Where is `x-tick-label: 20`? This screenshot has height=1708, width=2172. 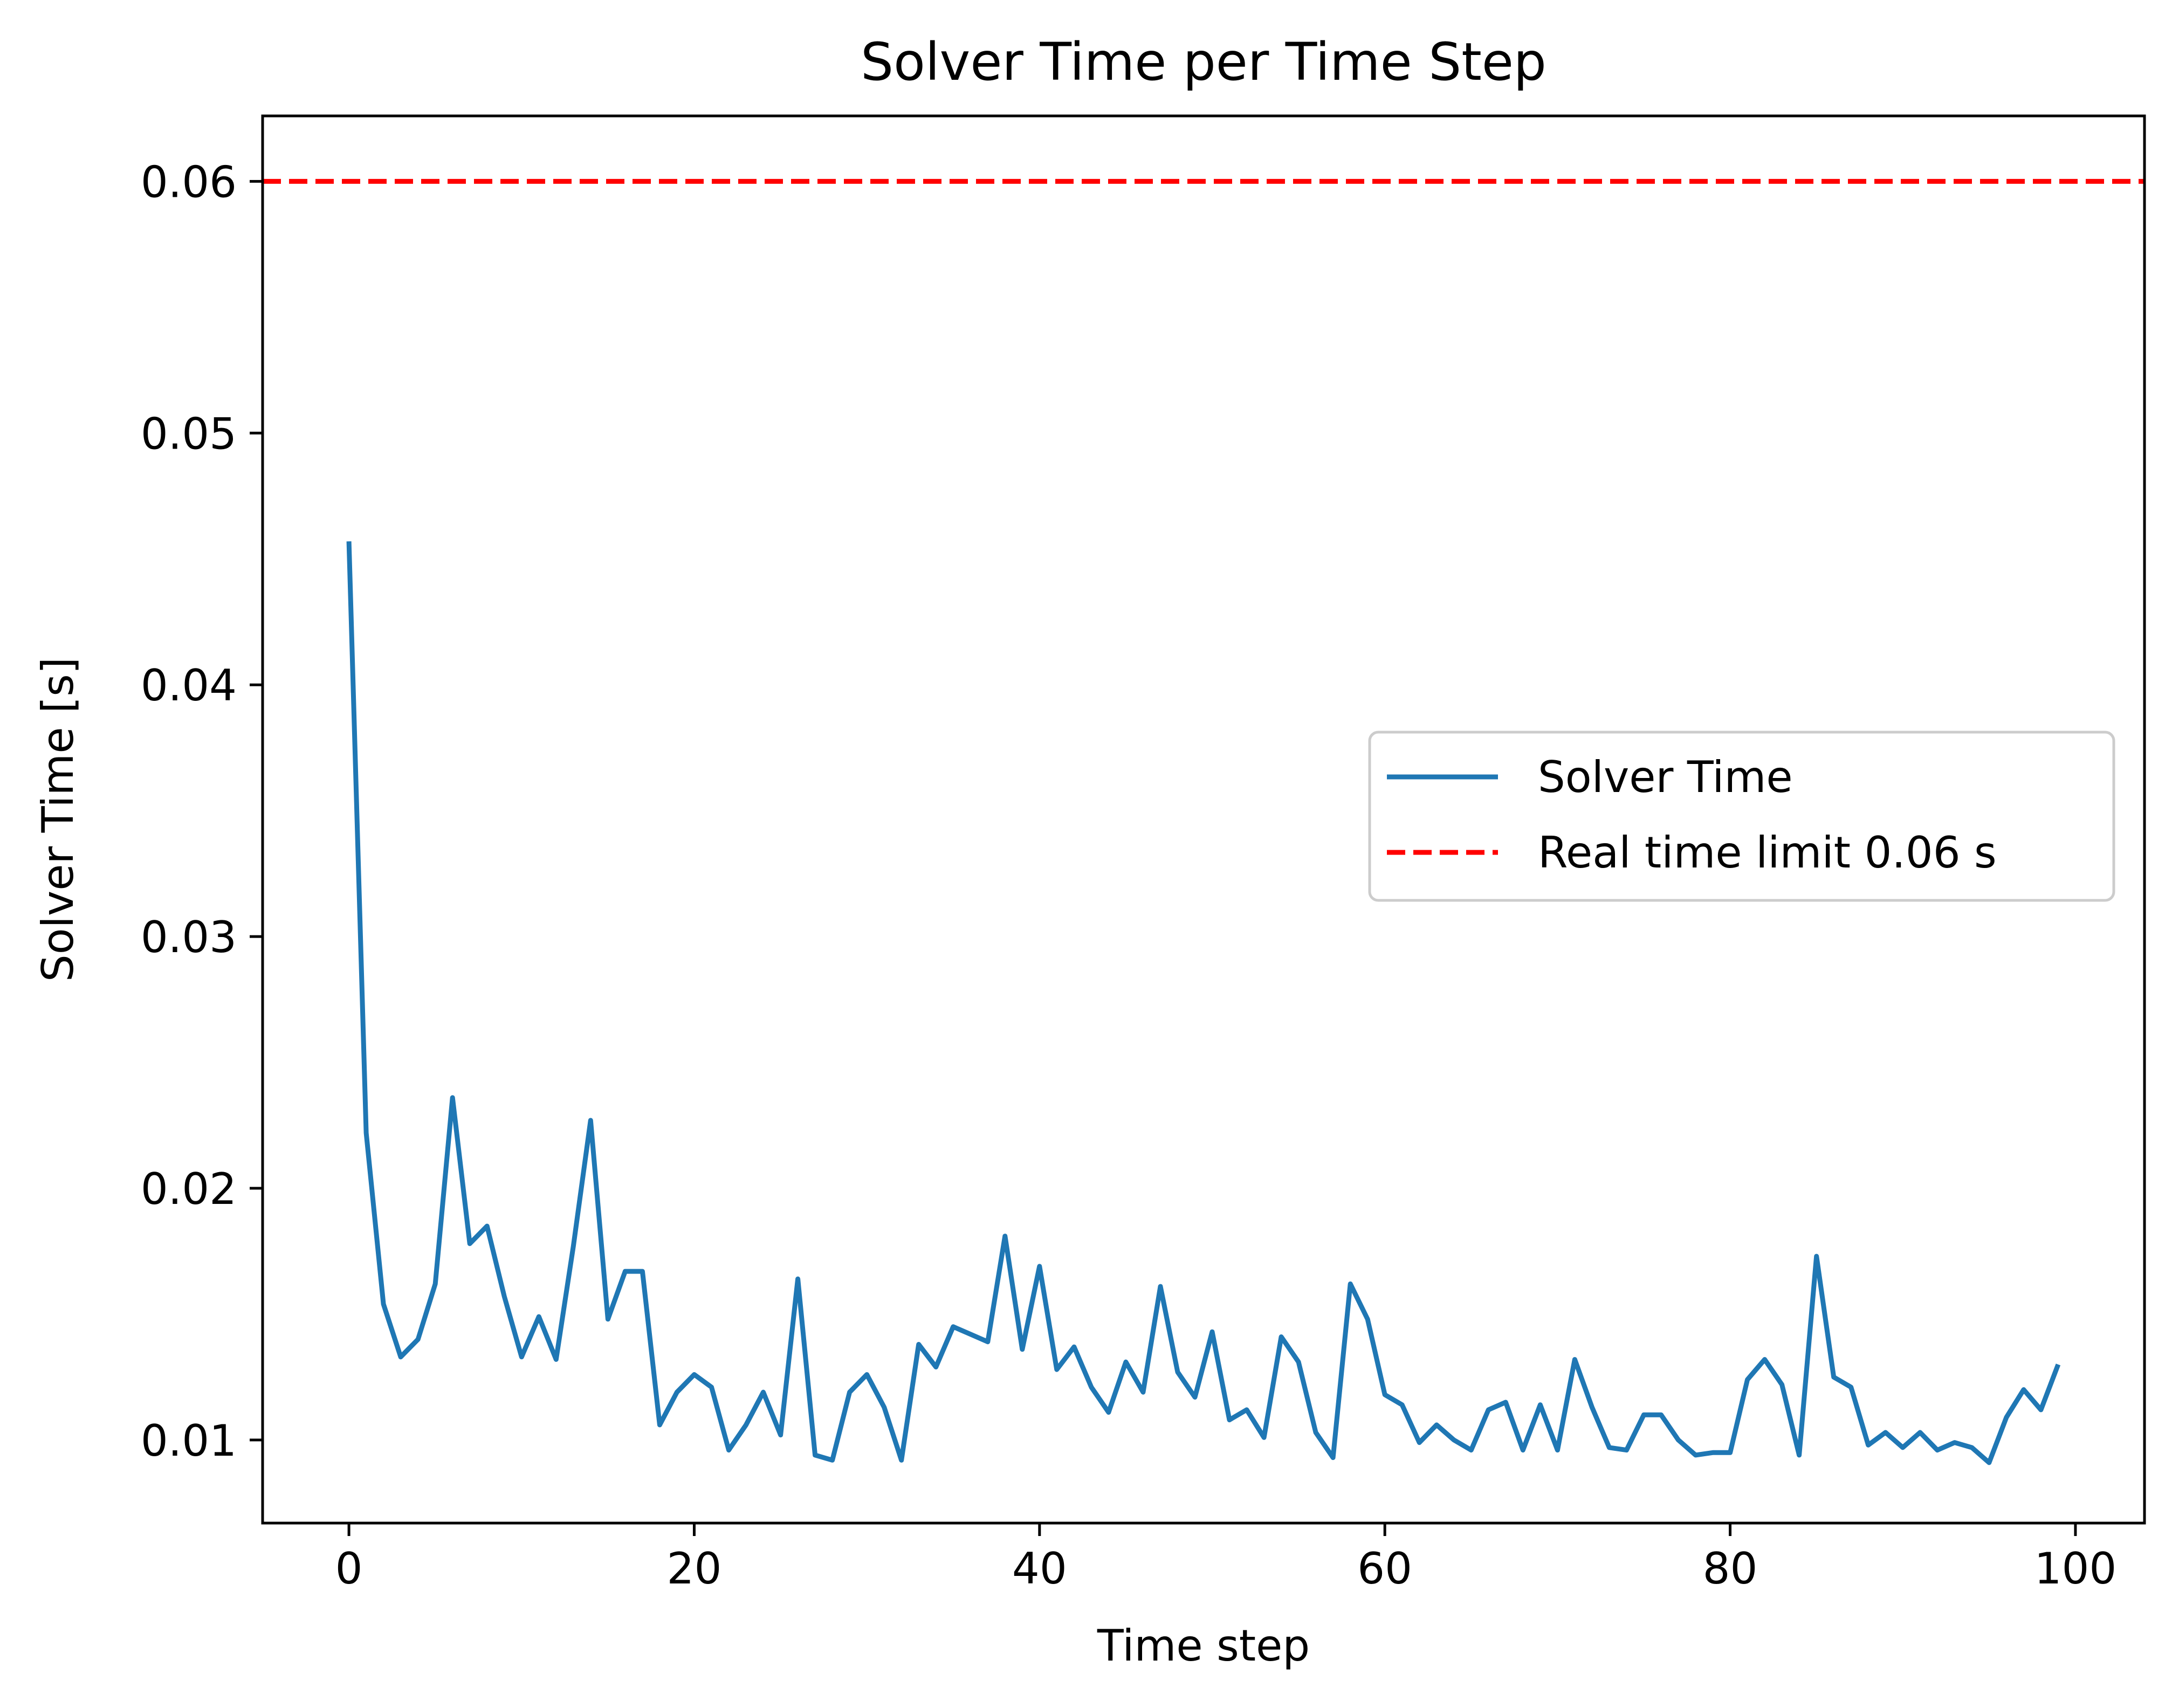
x-tick-label: 20 is located at coordinates (695, 1569).